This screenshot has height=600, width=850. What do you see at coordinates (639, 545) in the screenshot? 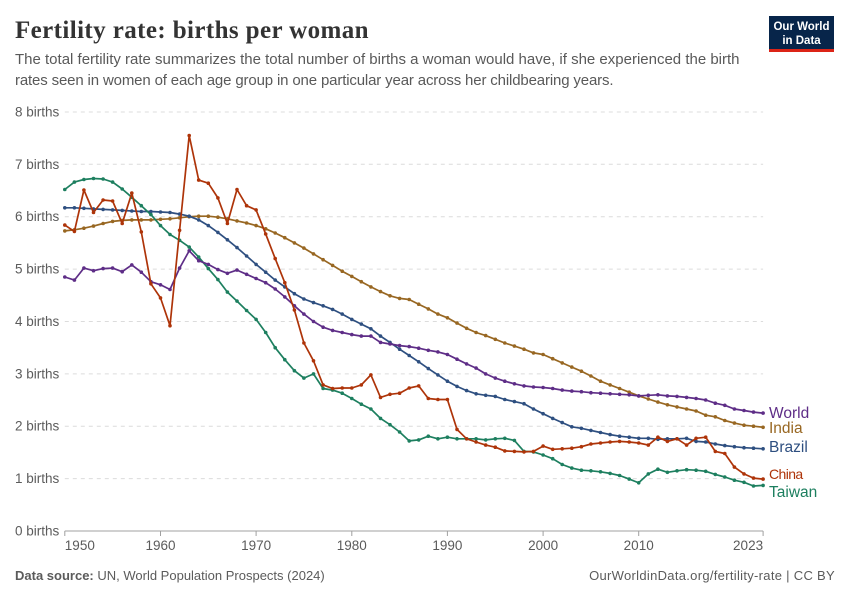
I see `svg-text: 2010` at bounding box center [639, 545].